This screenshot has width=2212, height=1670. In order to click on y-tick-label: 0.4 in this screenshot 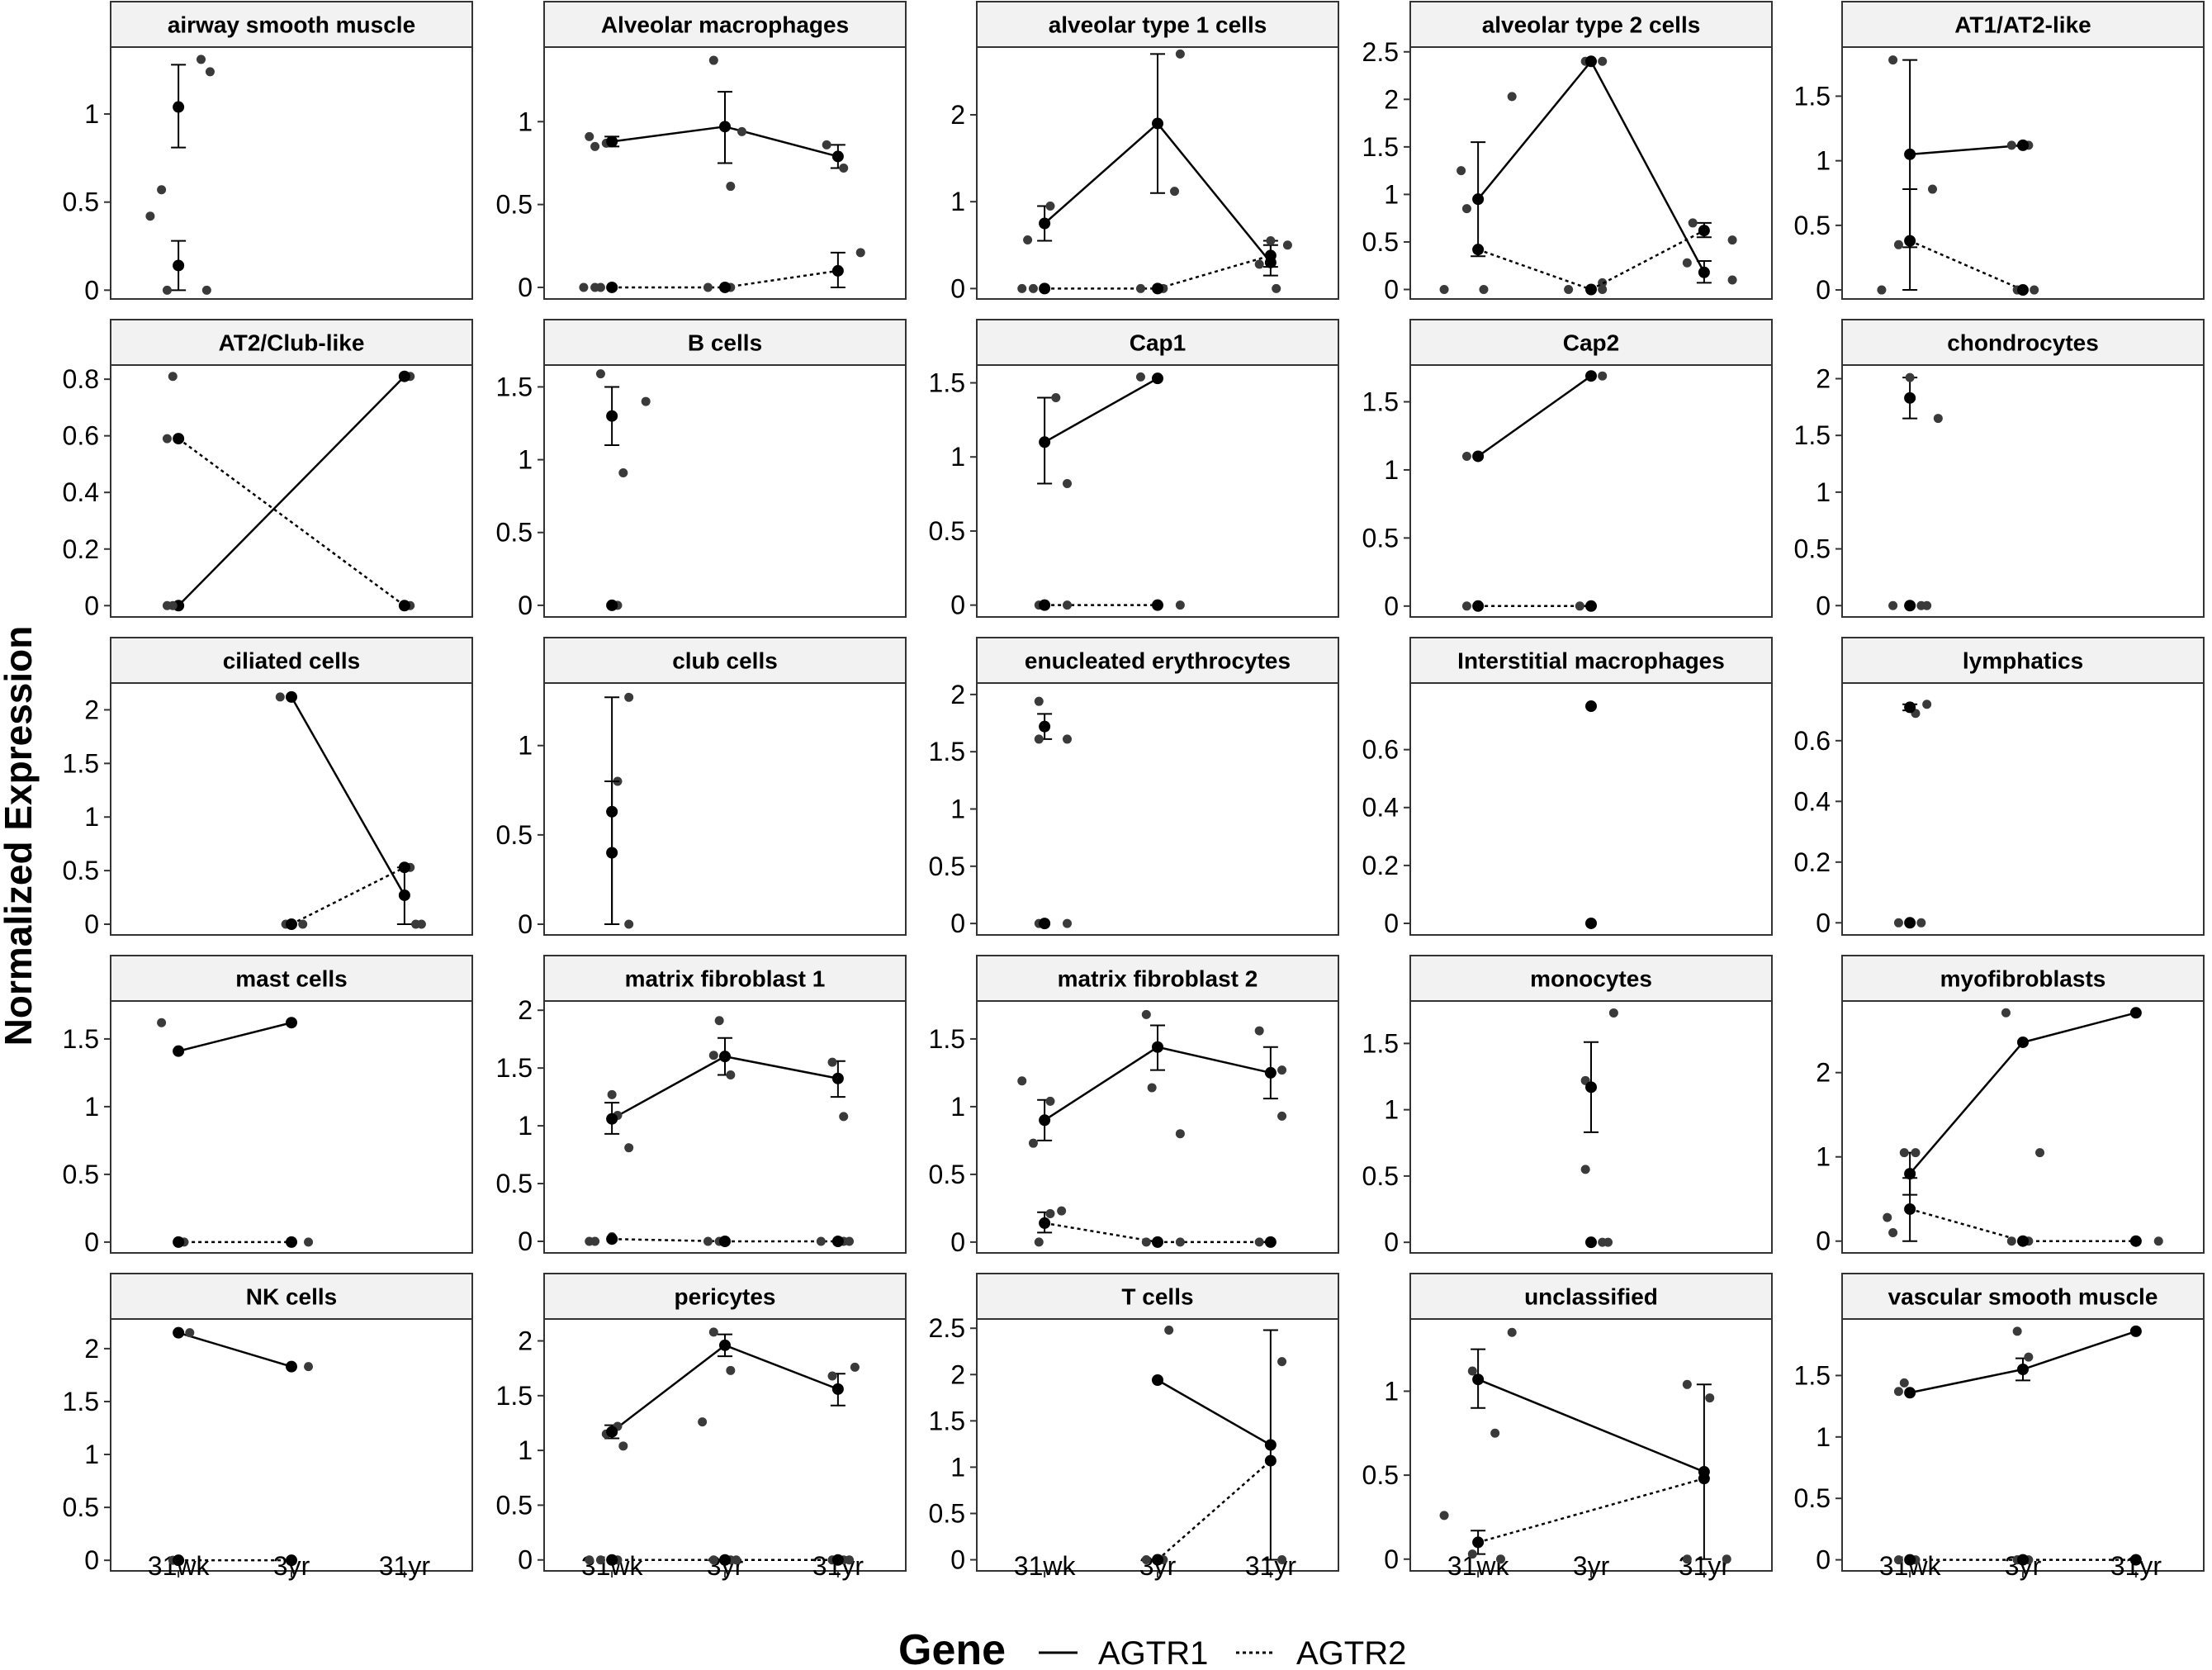, I will do `click(81, 492)`.